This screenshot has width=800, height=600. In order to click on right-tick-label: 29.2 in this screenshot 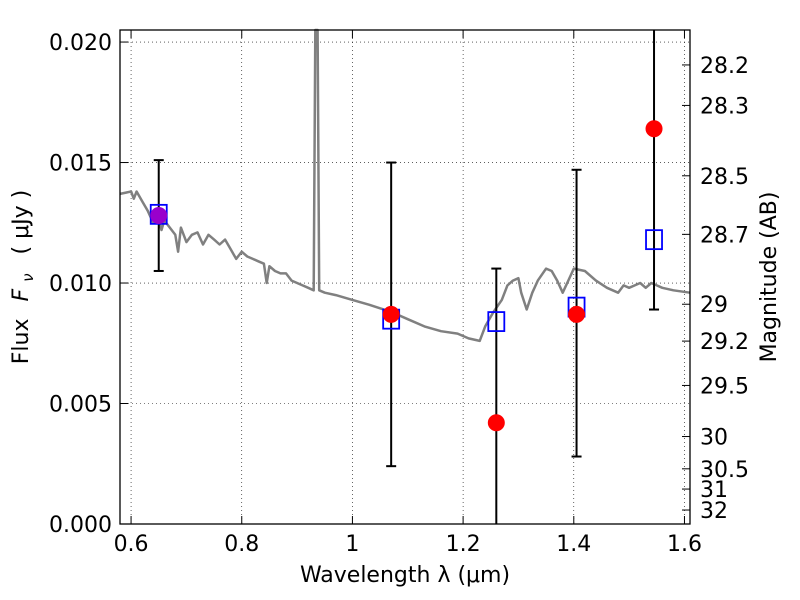, I will do `click(724, 342)`.